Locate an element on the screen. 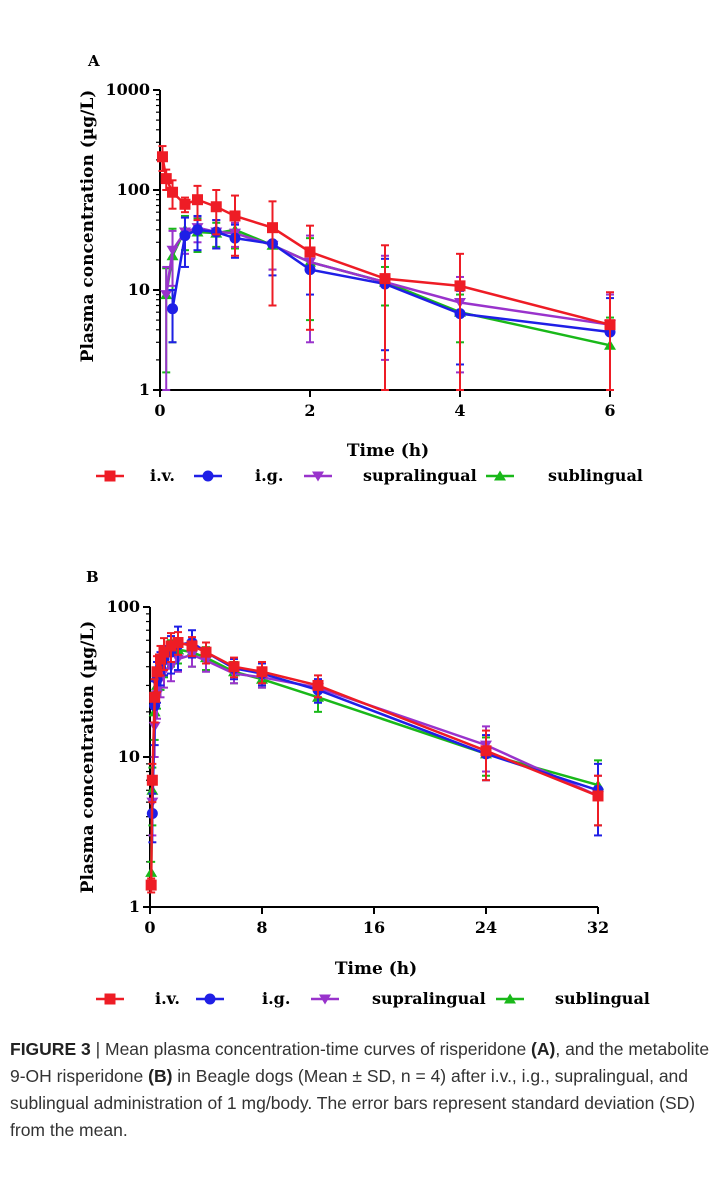  panel-b-legend-marker-iv is located at coordinates (110, 999).